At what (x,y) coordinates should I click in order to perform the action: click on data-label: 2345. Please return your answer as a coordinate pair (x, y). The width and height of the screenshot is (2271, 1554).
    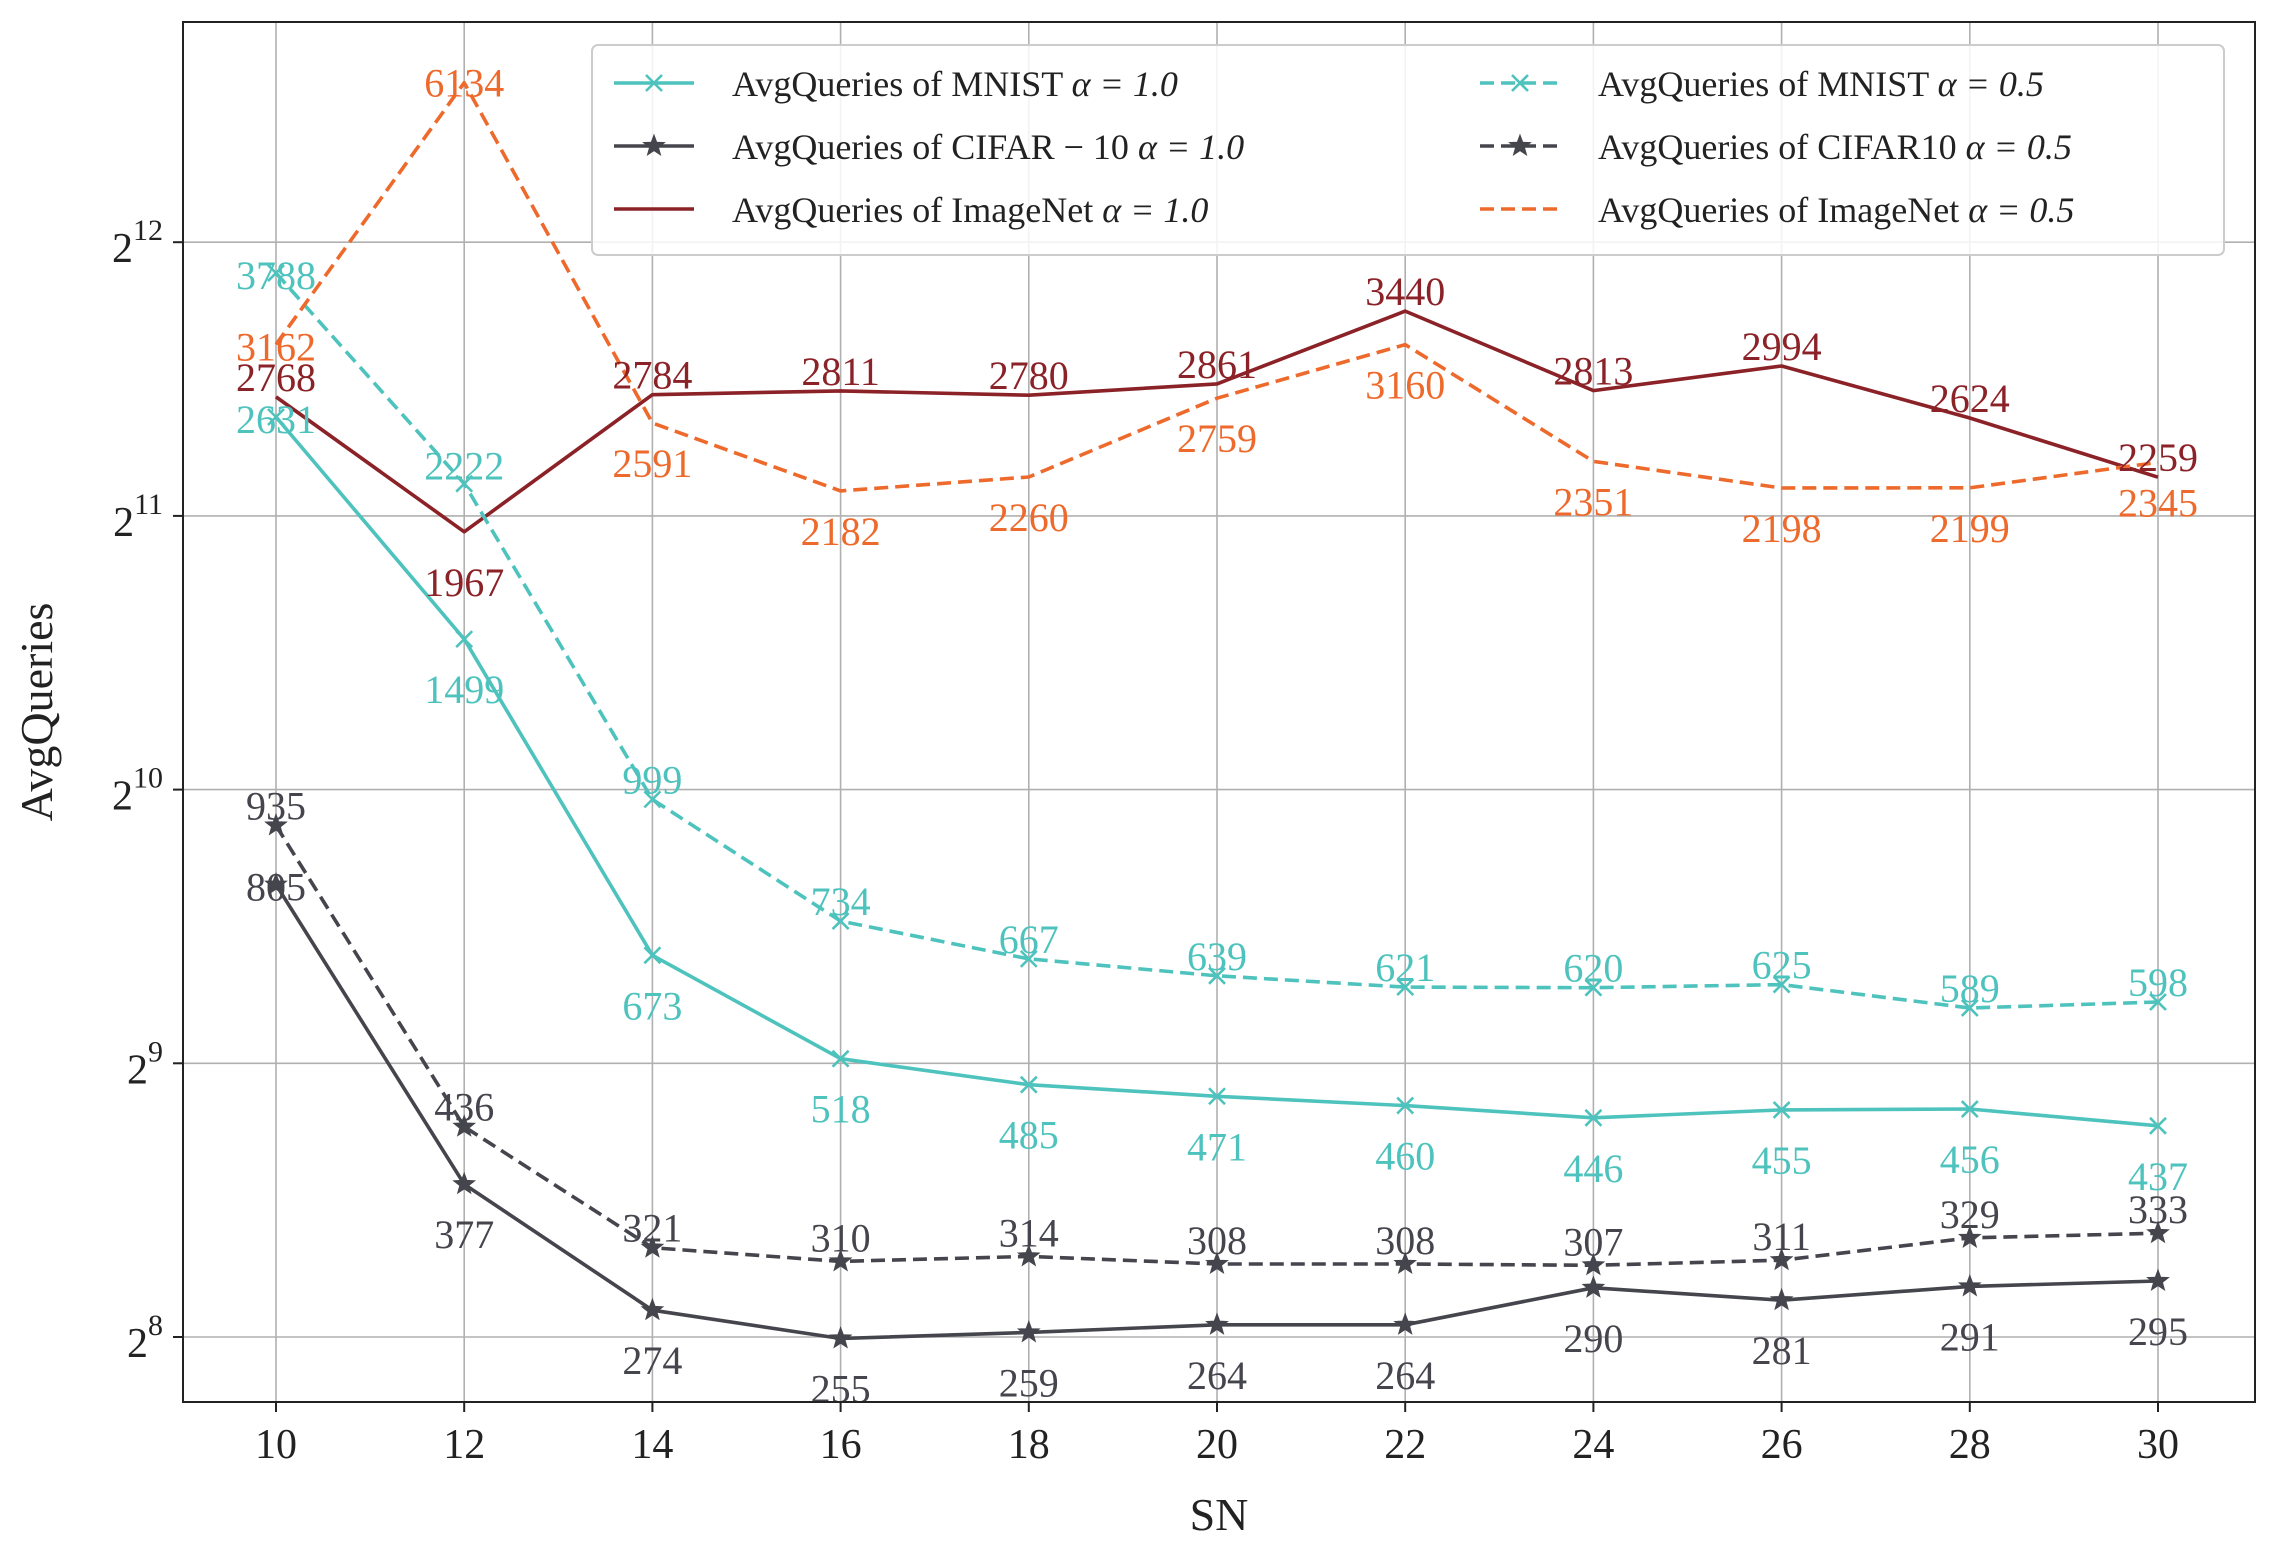
    Looking at the image, I should click on (2158, 502).